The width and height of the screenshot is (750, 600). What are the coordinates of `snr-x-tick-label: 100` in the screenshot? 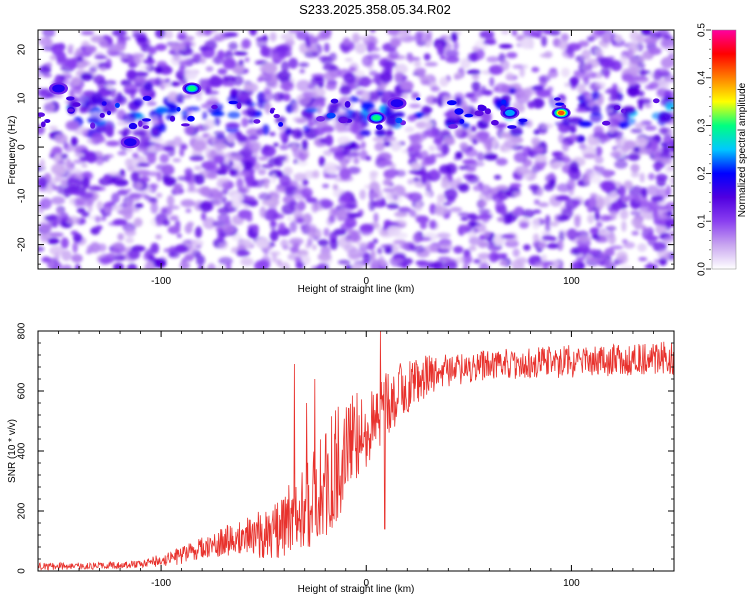 It's located at (571, 583).